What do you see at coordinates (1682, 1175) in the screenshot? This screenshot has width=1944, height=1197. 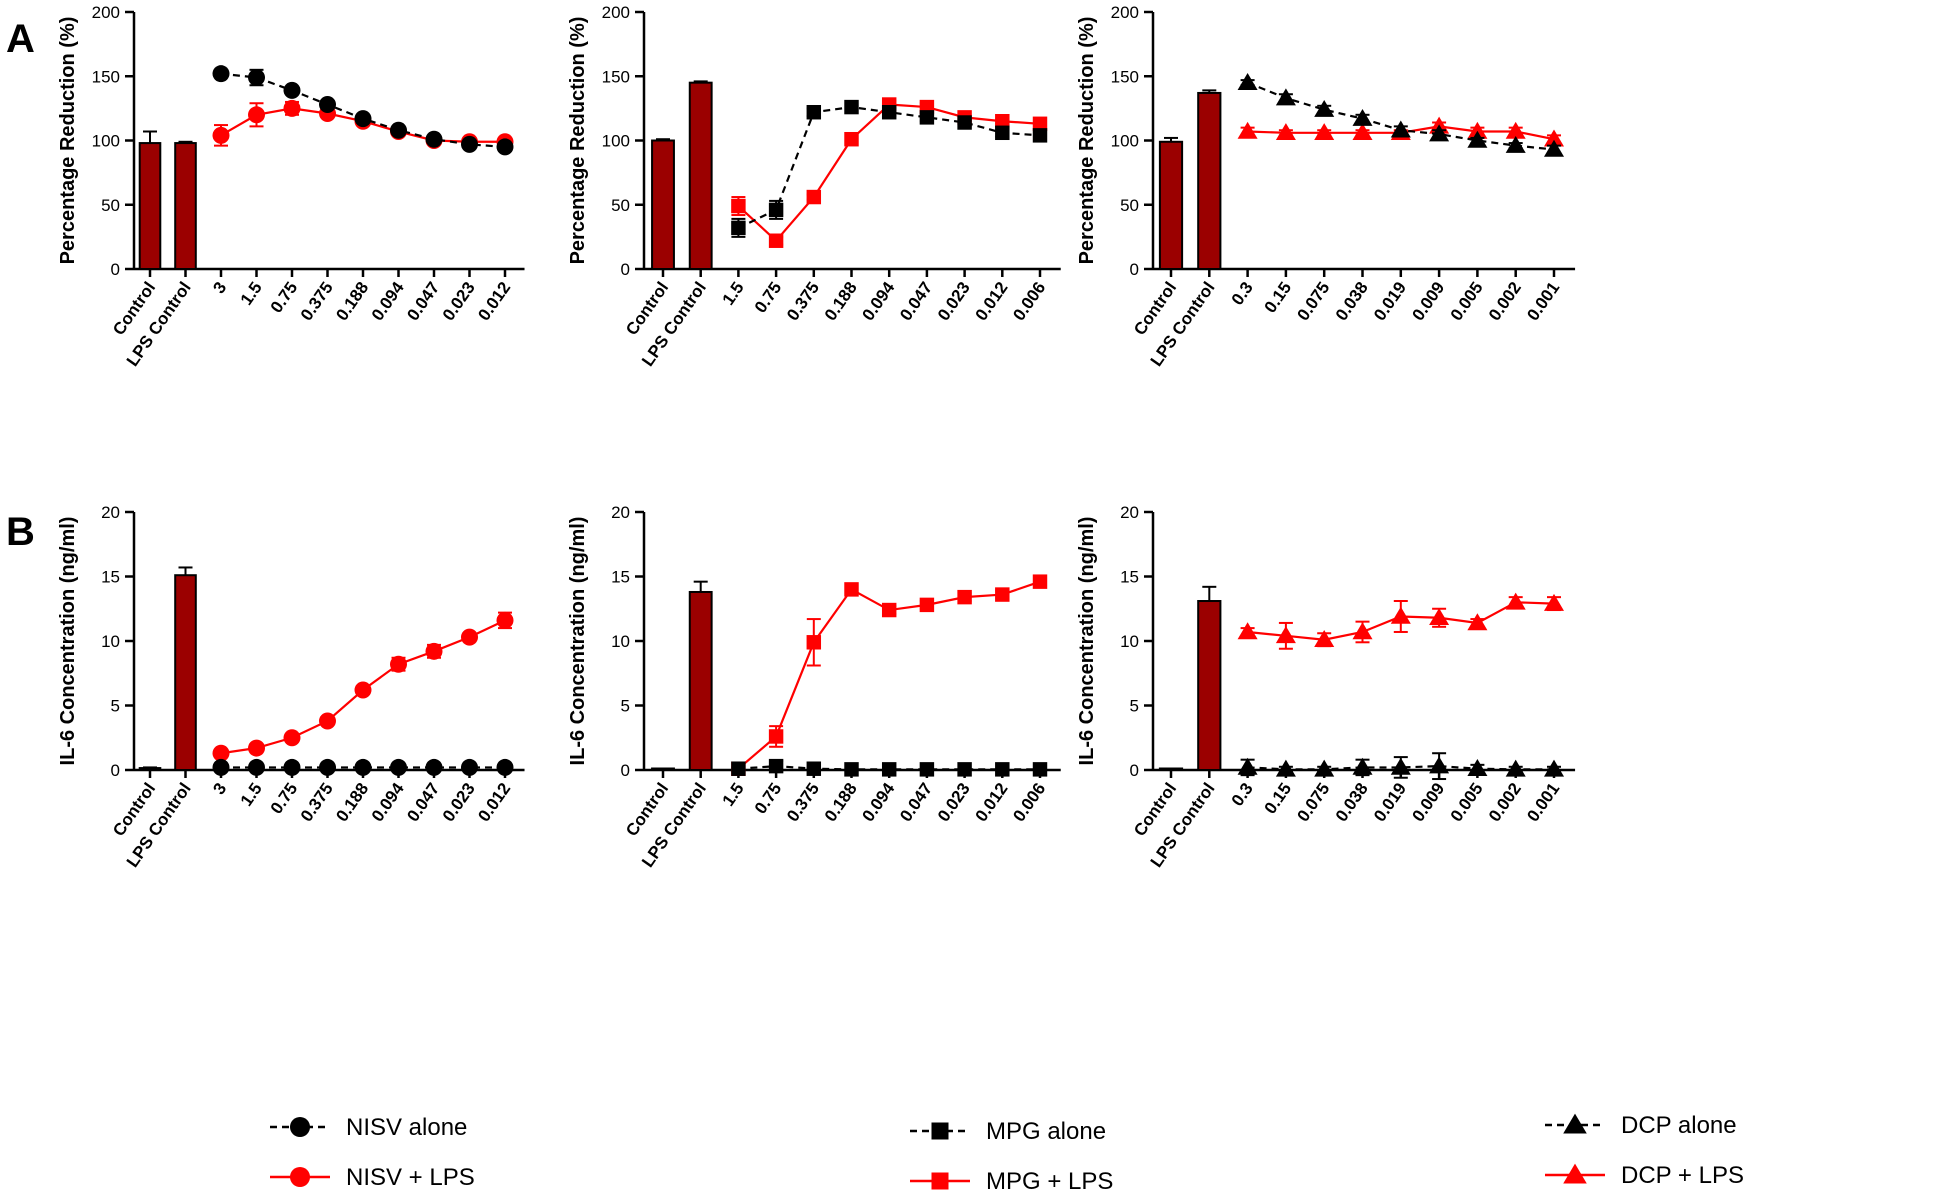 I see `legend-label: DCP + LPS` at bounding box center [1682, 1175].